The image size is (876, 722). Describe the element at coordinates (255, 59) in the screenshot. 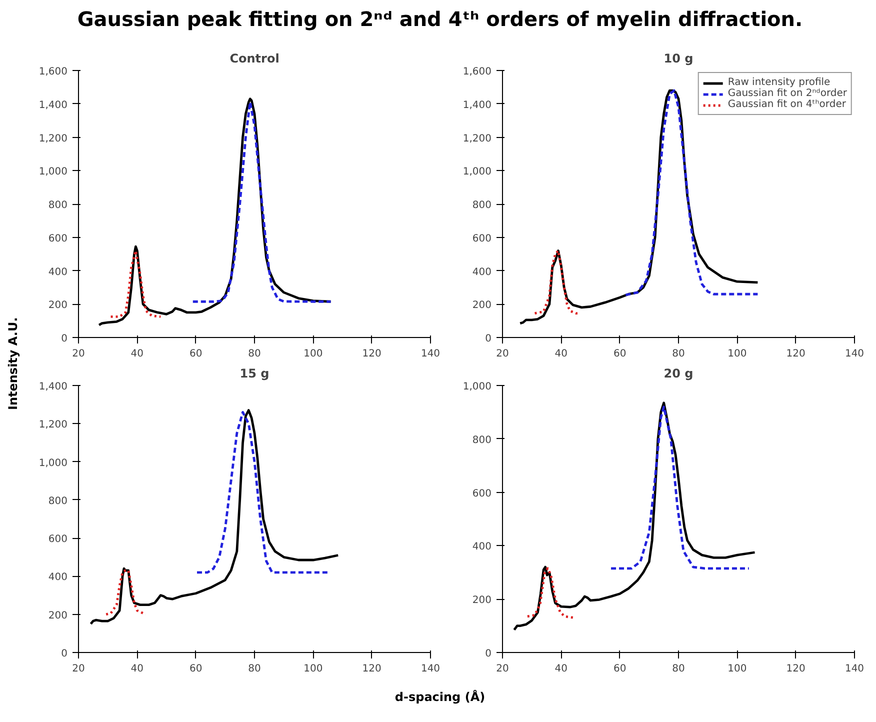

I see `chart-title: Control` at that location.